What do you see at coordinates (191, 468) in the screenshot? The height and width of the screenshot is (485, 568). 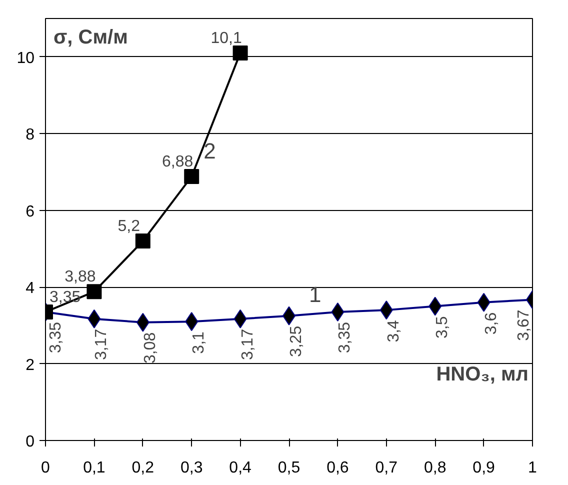 I see `x-tick-label: 0,3` at bounding box center [191, 468].